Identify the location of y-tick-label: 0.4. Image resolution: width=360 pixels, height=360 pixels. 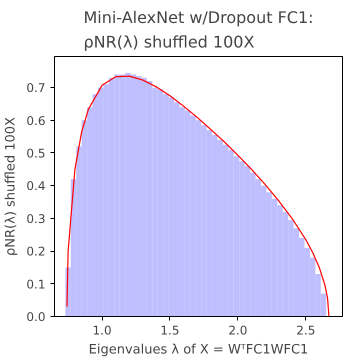
(36, 186).